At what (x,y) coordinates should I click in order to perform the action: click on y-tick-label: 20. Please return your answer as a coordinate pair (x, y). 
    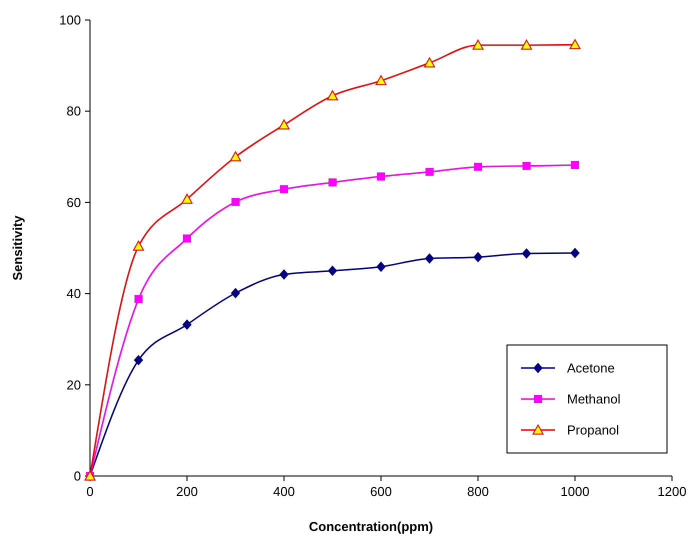
    Looking at the image, I should click on (73, 384).